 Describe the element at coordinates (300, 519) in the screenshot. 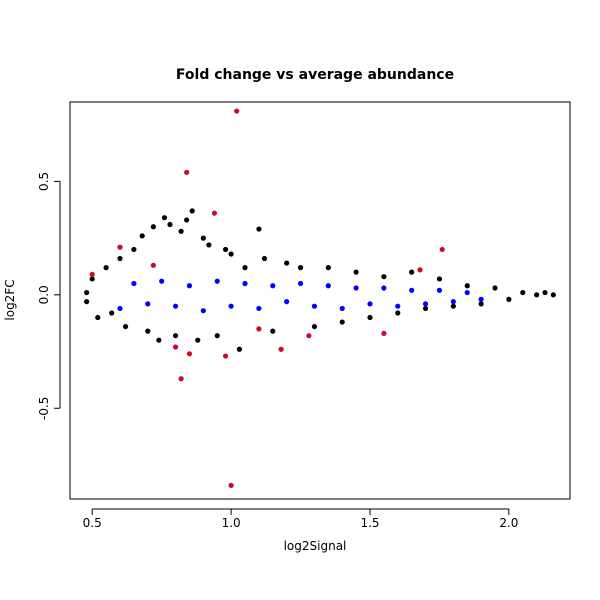

I see `x-axis: 0.5 1.0 1.5 2.0` at that location.